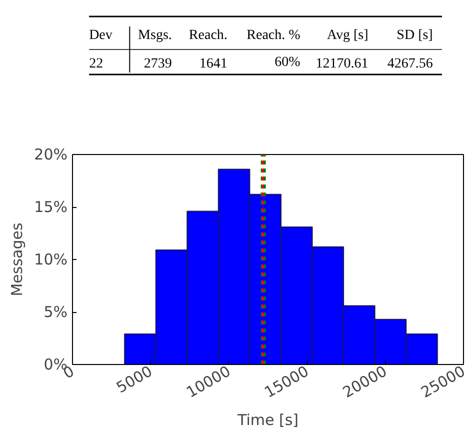  What do you see at coordinates (51, 259) in the screenshot?
I see `y-tick-label: 10%` at bounding box center [51, 259].